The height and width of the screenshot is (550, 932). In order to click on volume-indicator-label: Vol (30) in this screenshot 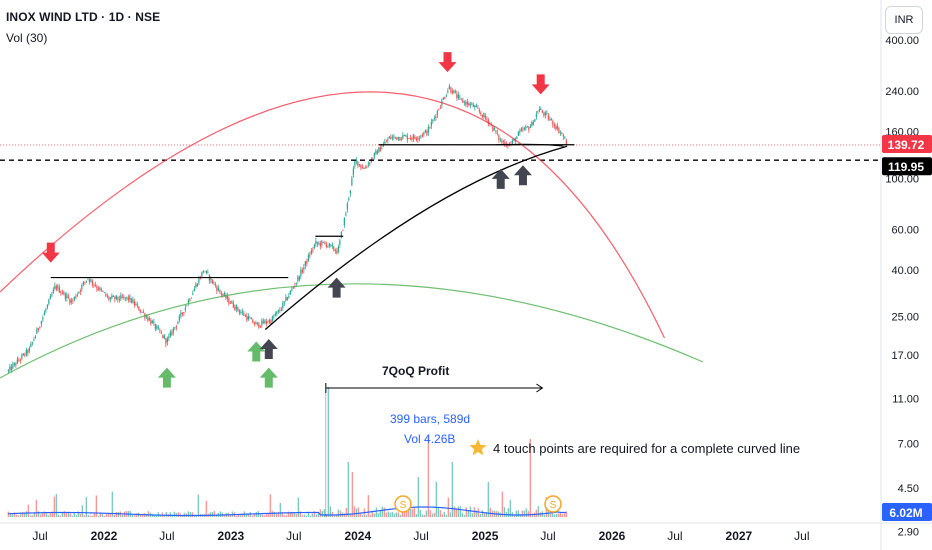, I will do `click(27, 38)`.